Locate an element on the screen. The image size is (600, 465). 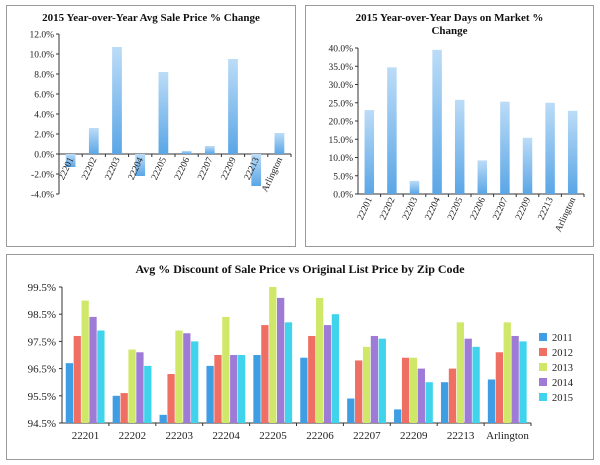
y-tick-label: 8.0% is located at coordinates (44, 76).